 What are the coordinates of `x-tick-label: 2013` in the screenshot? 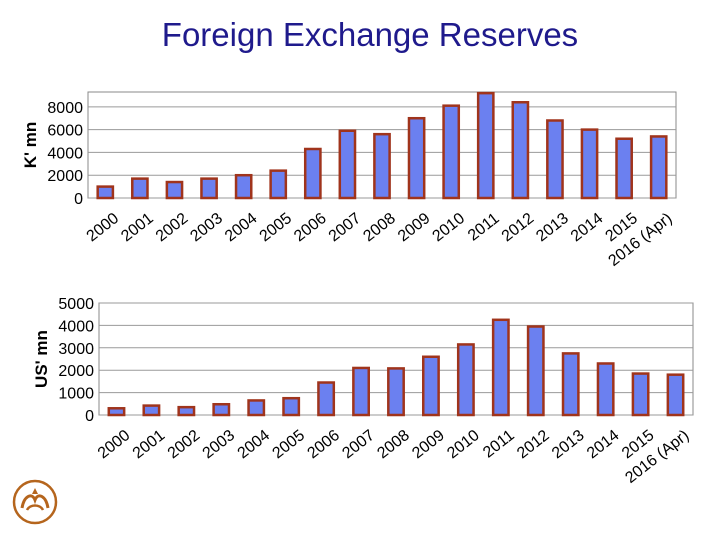 It's located at (568, 444).